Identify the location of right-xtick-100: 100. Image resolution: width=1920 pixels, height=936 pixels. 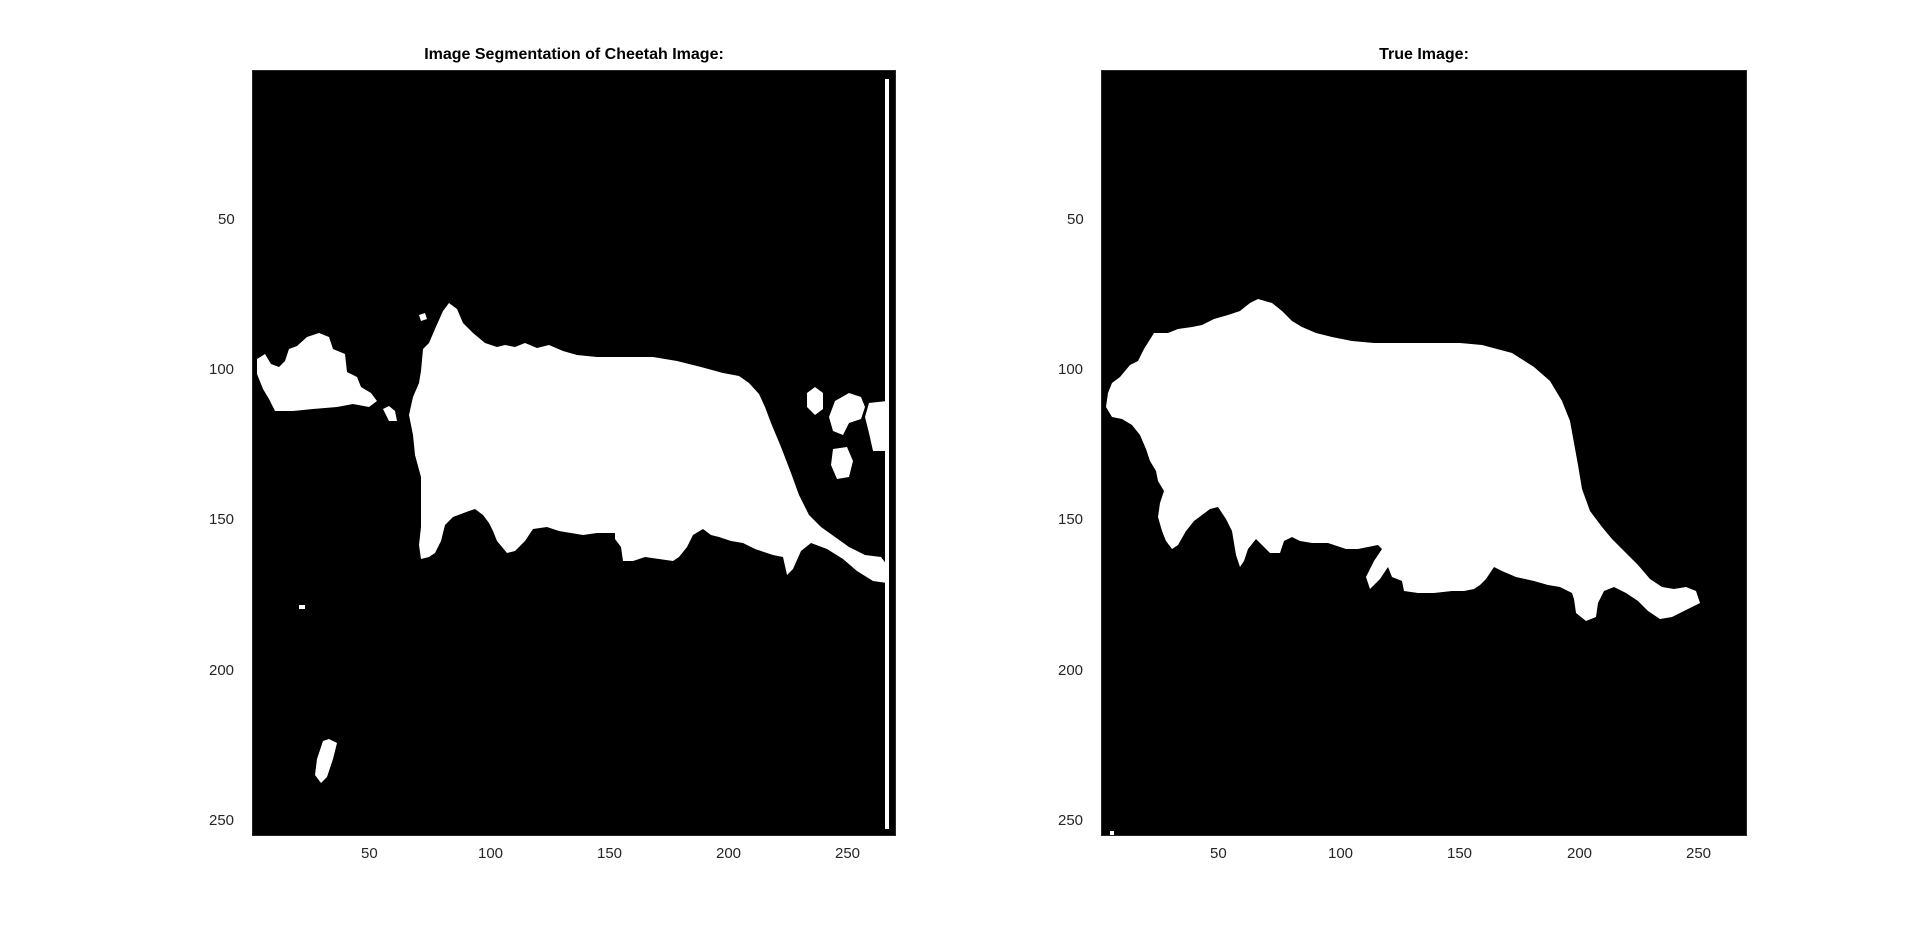
(1341, 853).